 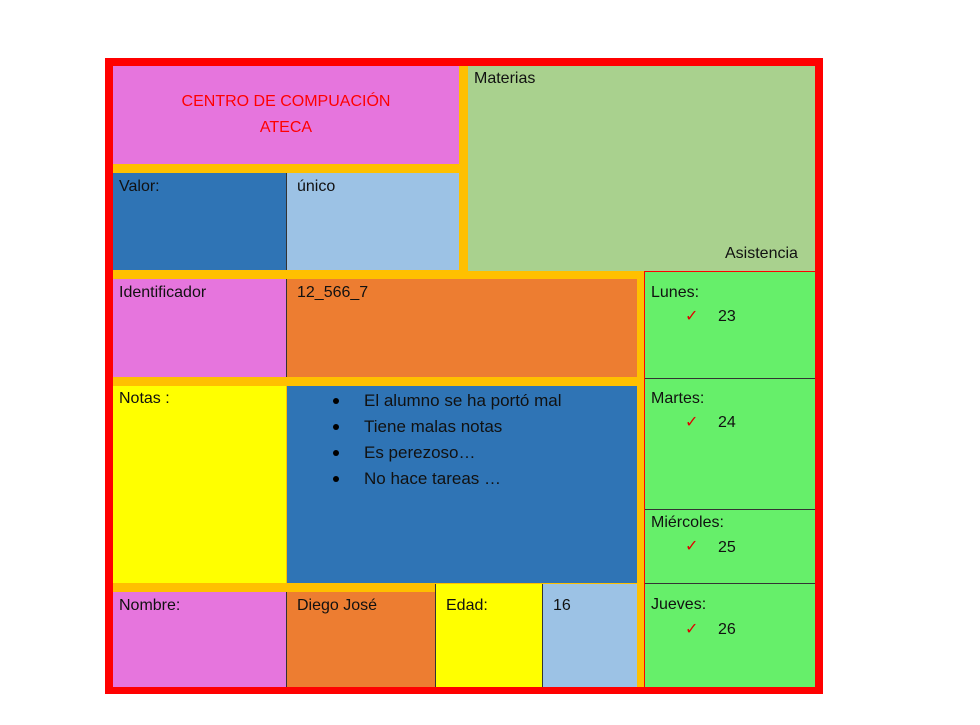 I want to click on header-title-cell, so click(x=286, y=115).